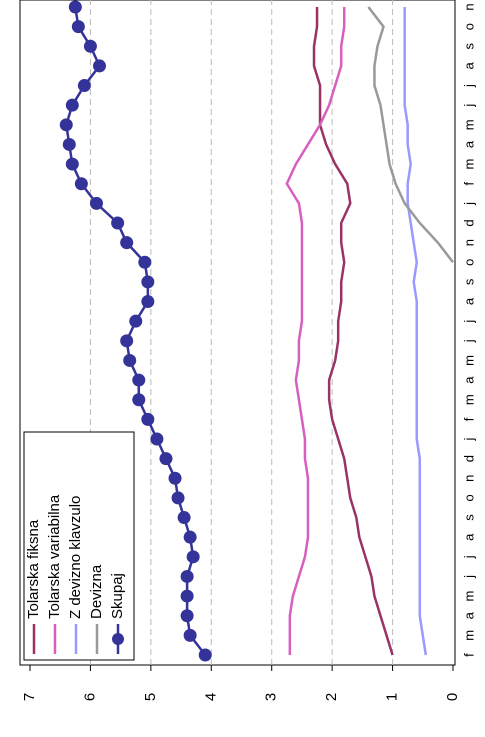 The height and width of the screenshot is (737, 485). What do you see at coordinates (118, 639) in the screenshot?
I see `legend-marker` at bounding box center [118, 639].